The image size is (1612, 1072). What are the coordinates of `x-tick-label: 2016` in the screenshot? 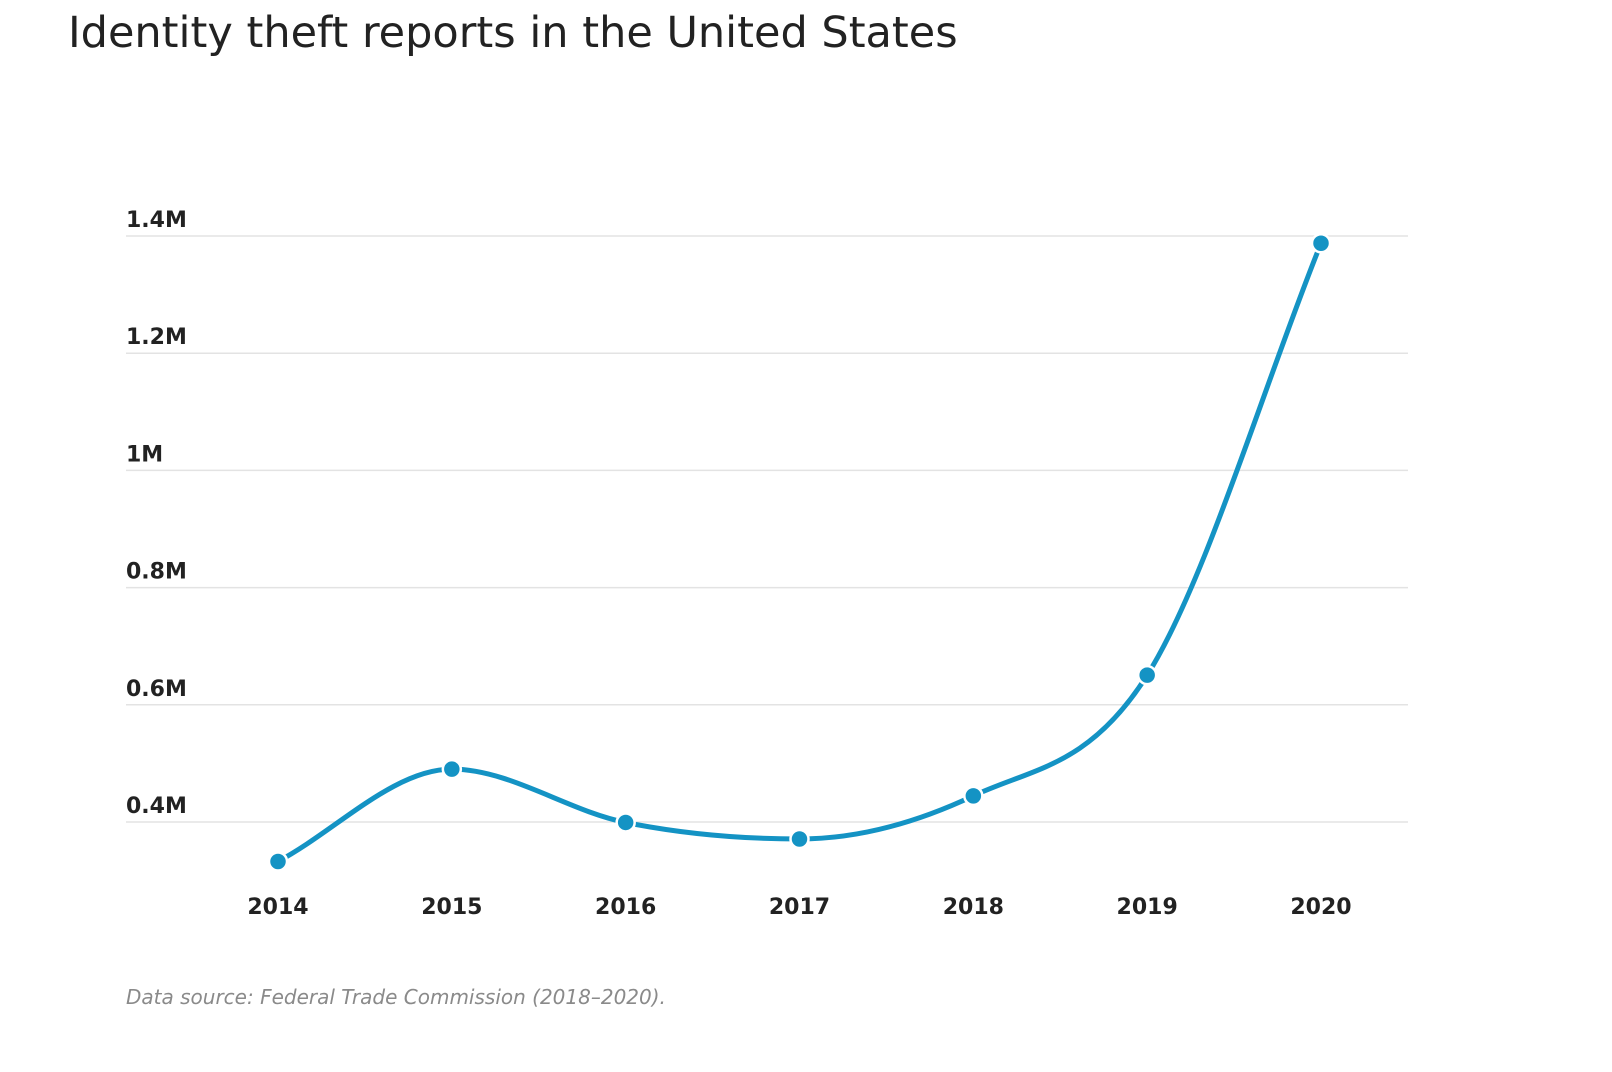 It's located at (625, 907).